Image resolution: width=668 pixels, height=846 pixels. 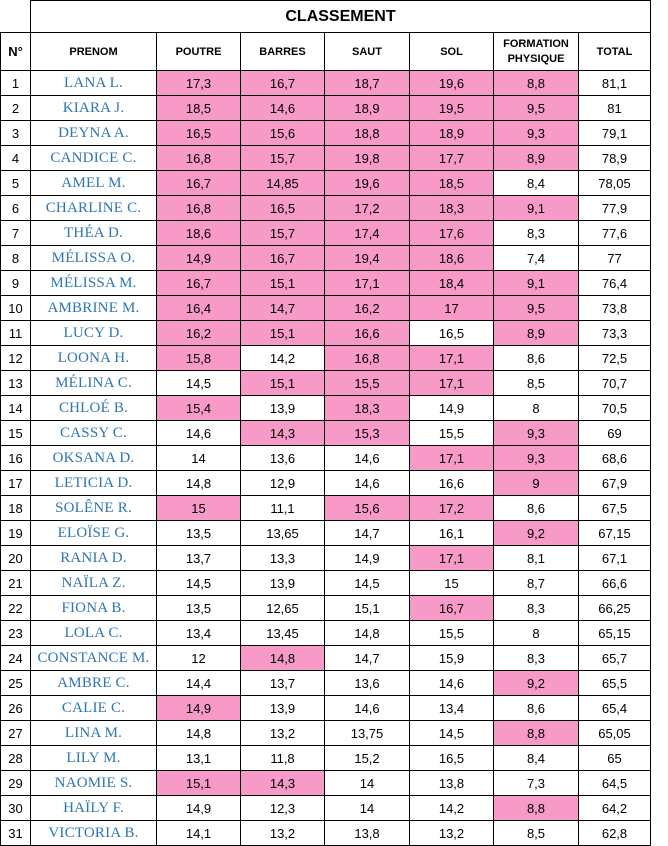 I want to click on score-barres: 12,3, so click(x=282, y=808).